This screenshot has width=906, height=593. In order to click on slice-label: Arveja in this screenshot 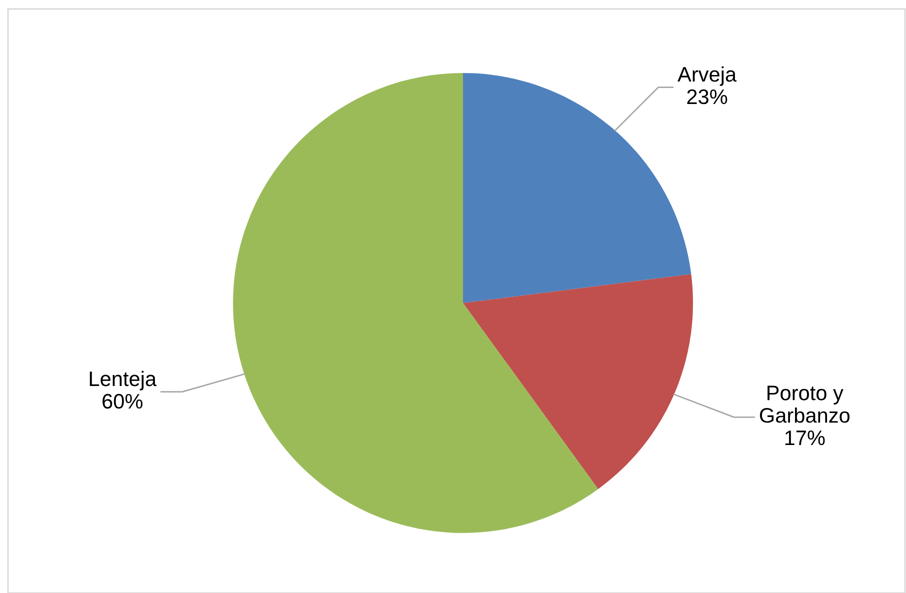, I will do `click(707, 76)`.